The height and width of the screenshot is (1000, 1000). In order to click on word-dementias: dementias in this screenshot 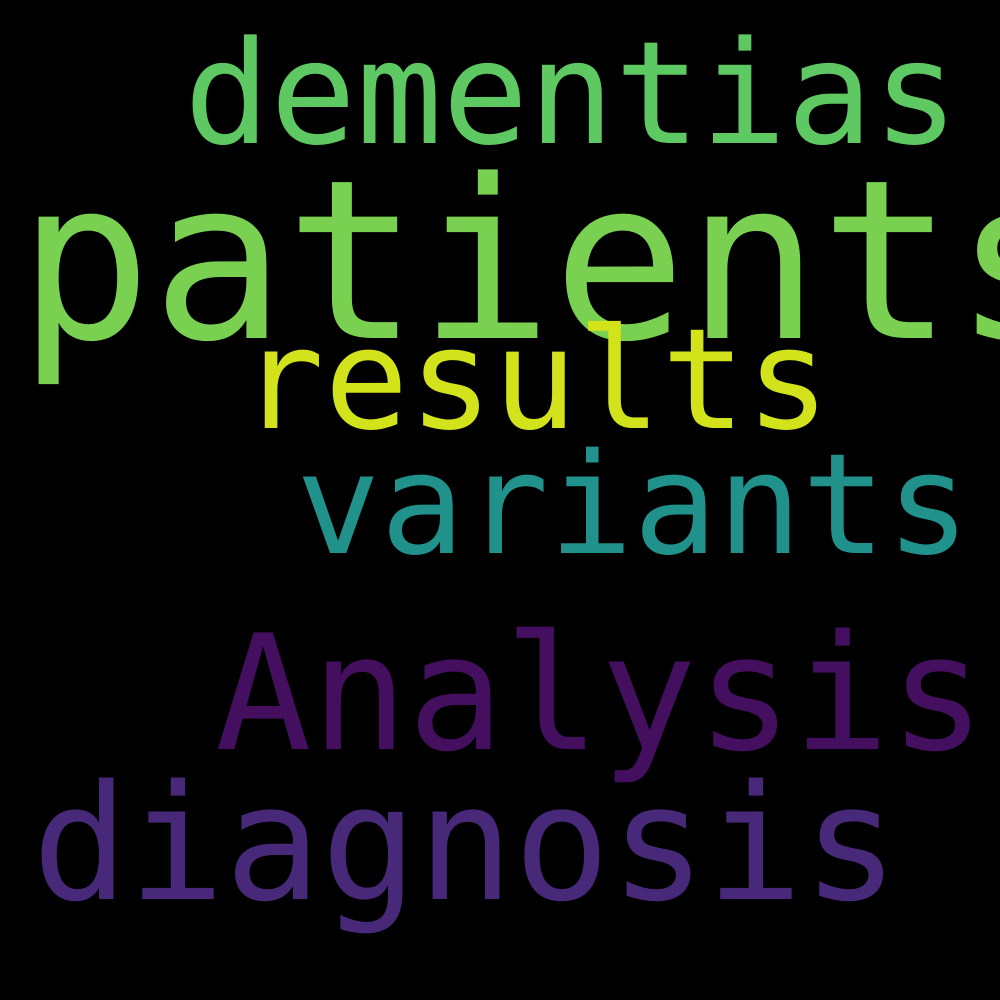, I will do `click(571, 93)`.